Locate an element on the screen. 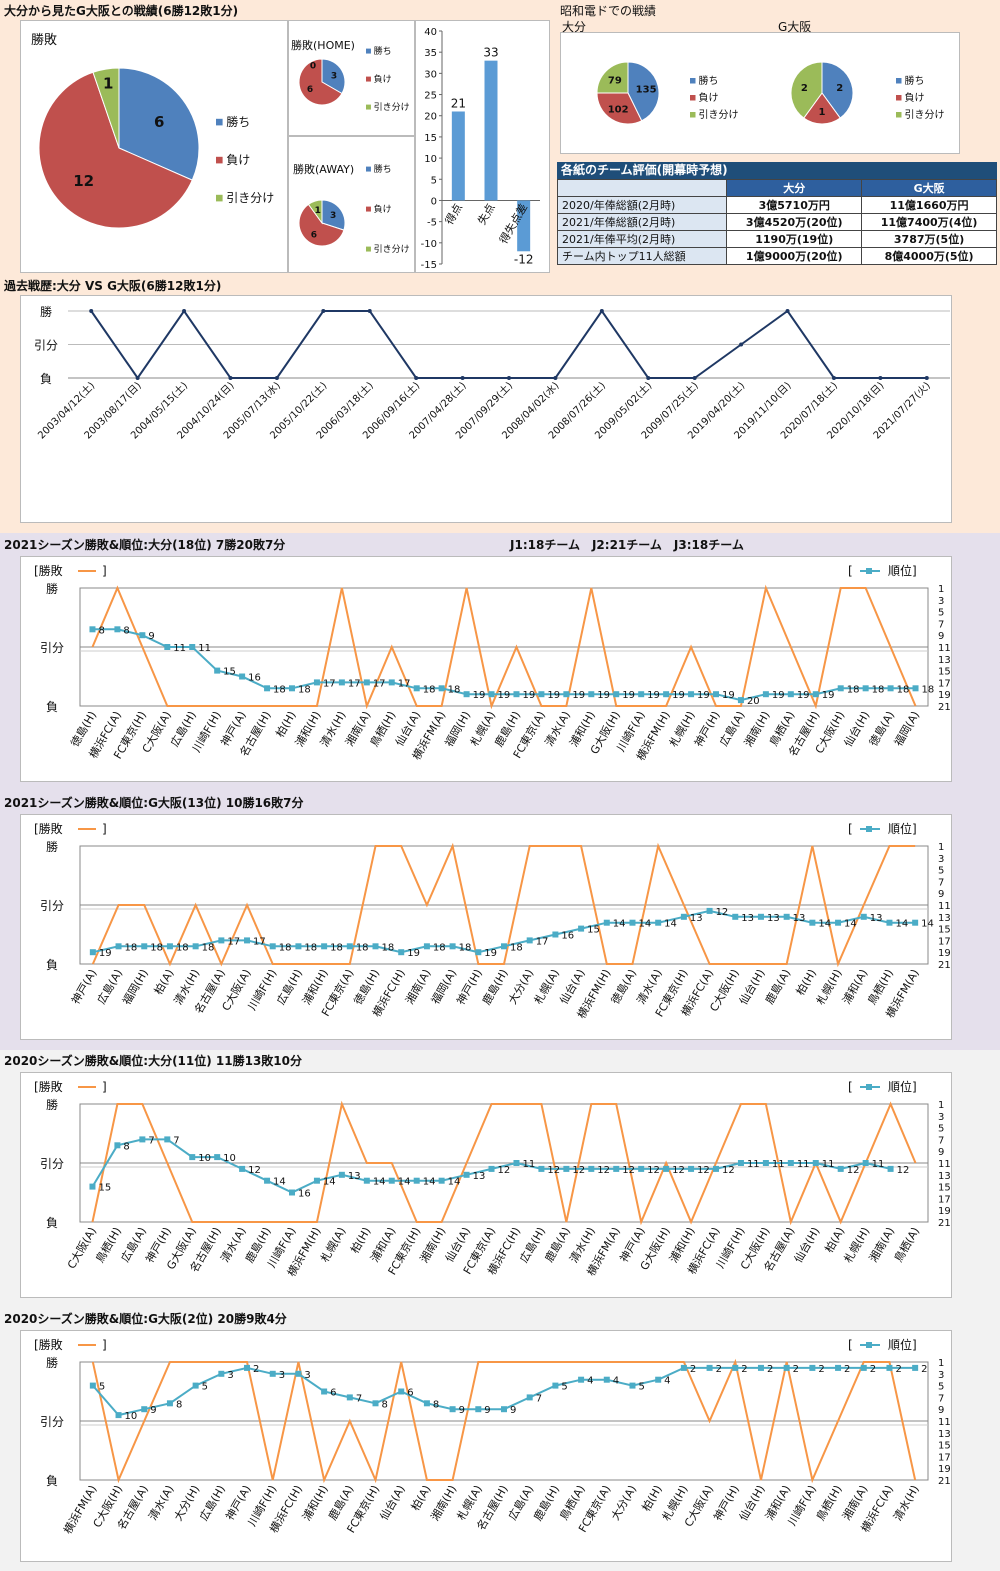  season-x-label: 柏(H) is located at coordinates (652, 1498).